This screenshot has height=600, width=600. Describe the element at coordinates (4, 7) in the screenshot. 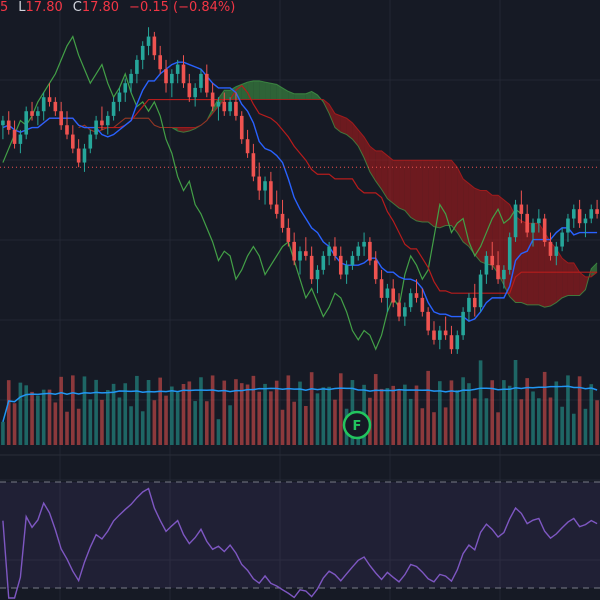

I see `ohlc-partial-value: 5` at that location.